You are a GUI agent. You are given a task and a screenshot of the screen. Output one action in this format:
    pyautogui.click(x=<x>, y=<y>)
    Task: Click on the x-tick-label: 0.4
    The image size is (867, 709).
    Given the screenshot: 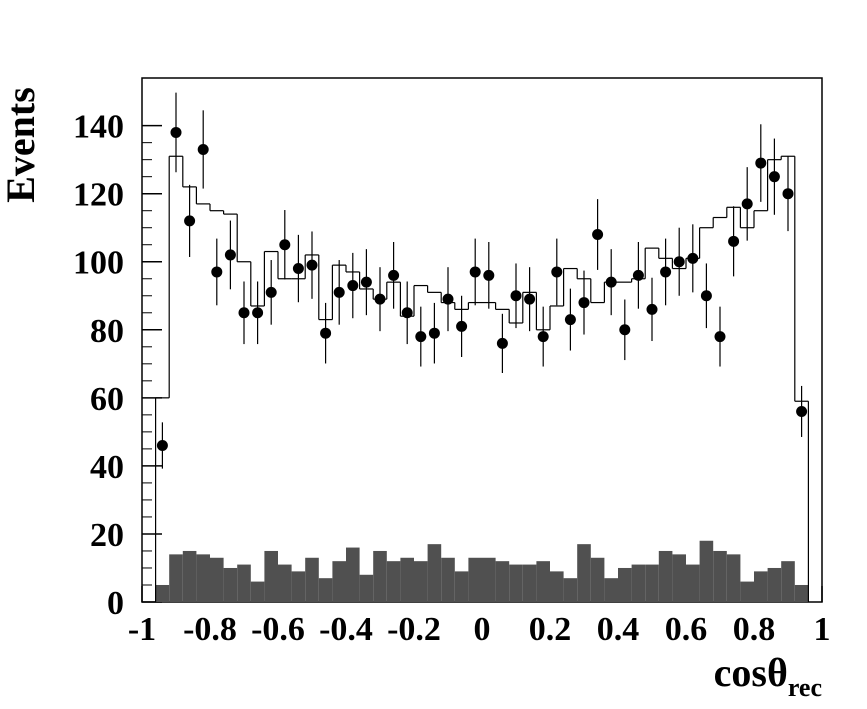 What is the action you would take?
    pyautogui.click(x=618, y=629)
    